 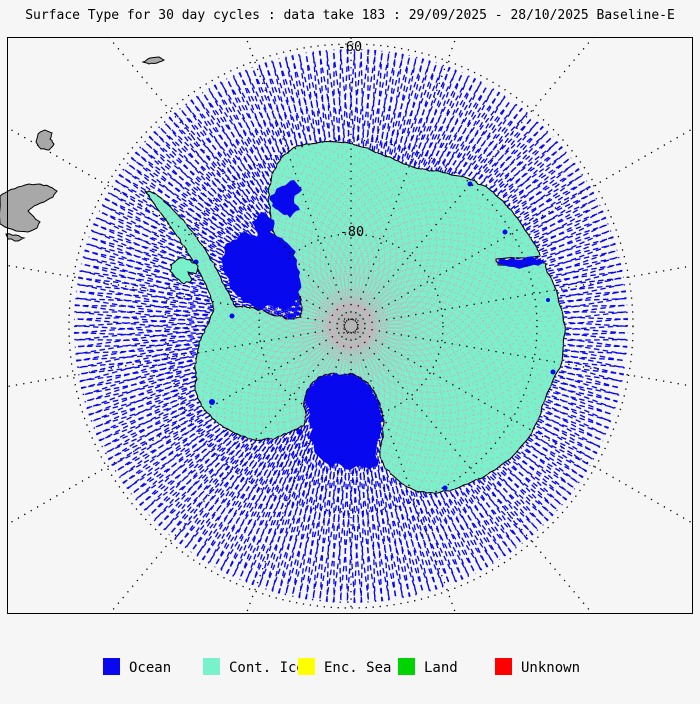 I want to click on legend-label: Unknown, so click(x=551, y=668).